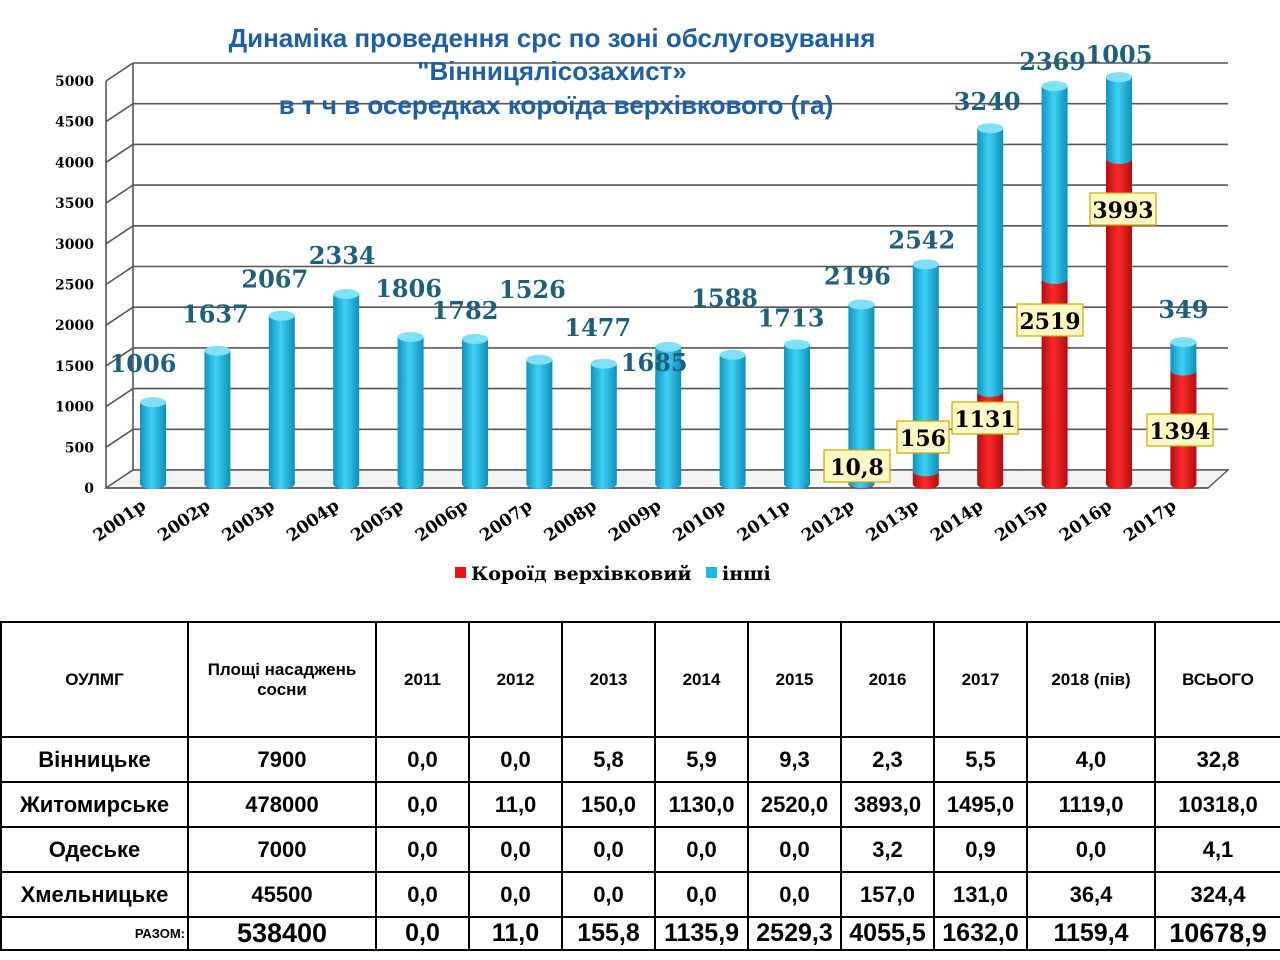 The height and width of the screenshot is (960, 1280). What do you see at coordinates (74, 286) in the screenshot?
I see `y-tick-label: 2500` at bounding box center [74, 286].